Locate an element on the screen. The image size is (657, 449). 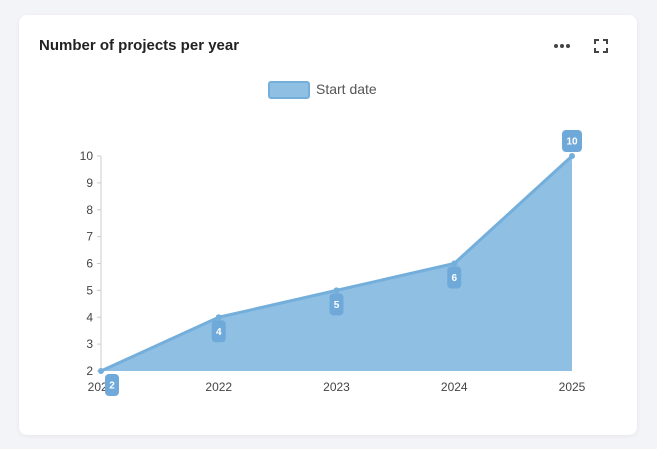
y-tick-label: 8 is located at coordinates (89, 210).